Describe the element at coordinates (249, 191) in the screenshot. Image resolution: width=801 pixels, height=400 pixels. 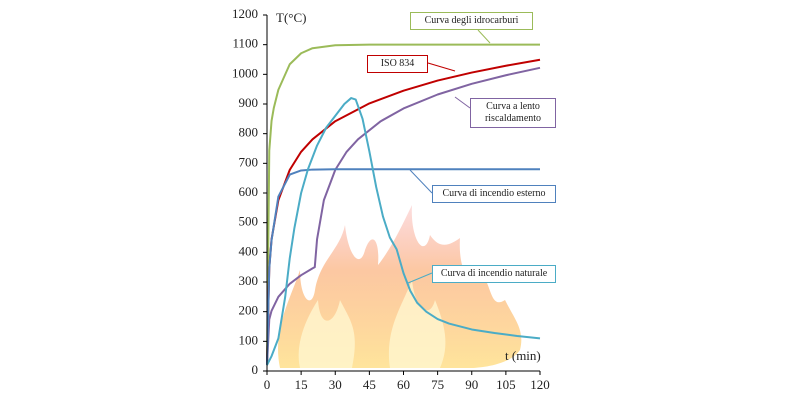
I see `y-tick-label: 600` at that location.